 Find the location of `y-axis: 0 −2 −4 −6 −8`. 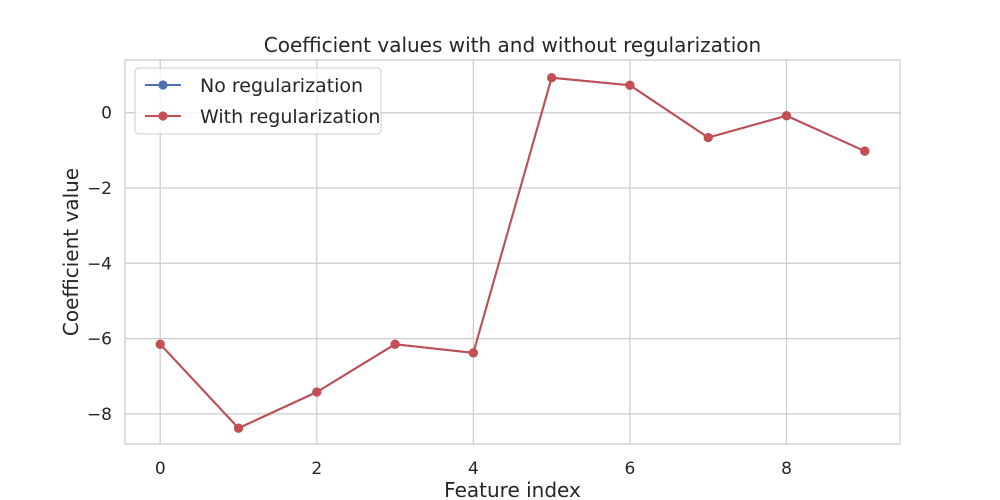

y-axis: 0 −2 −4 −6 −8 is located at coordinates (99, 264).